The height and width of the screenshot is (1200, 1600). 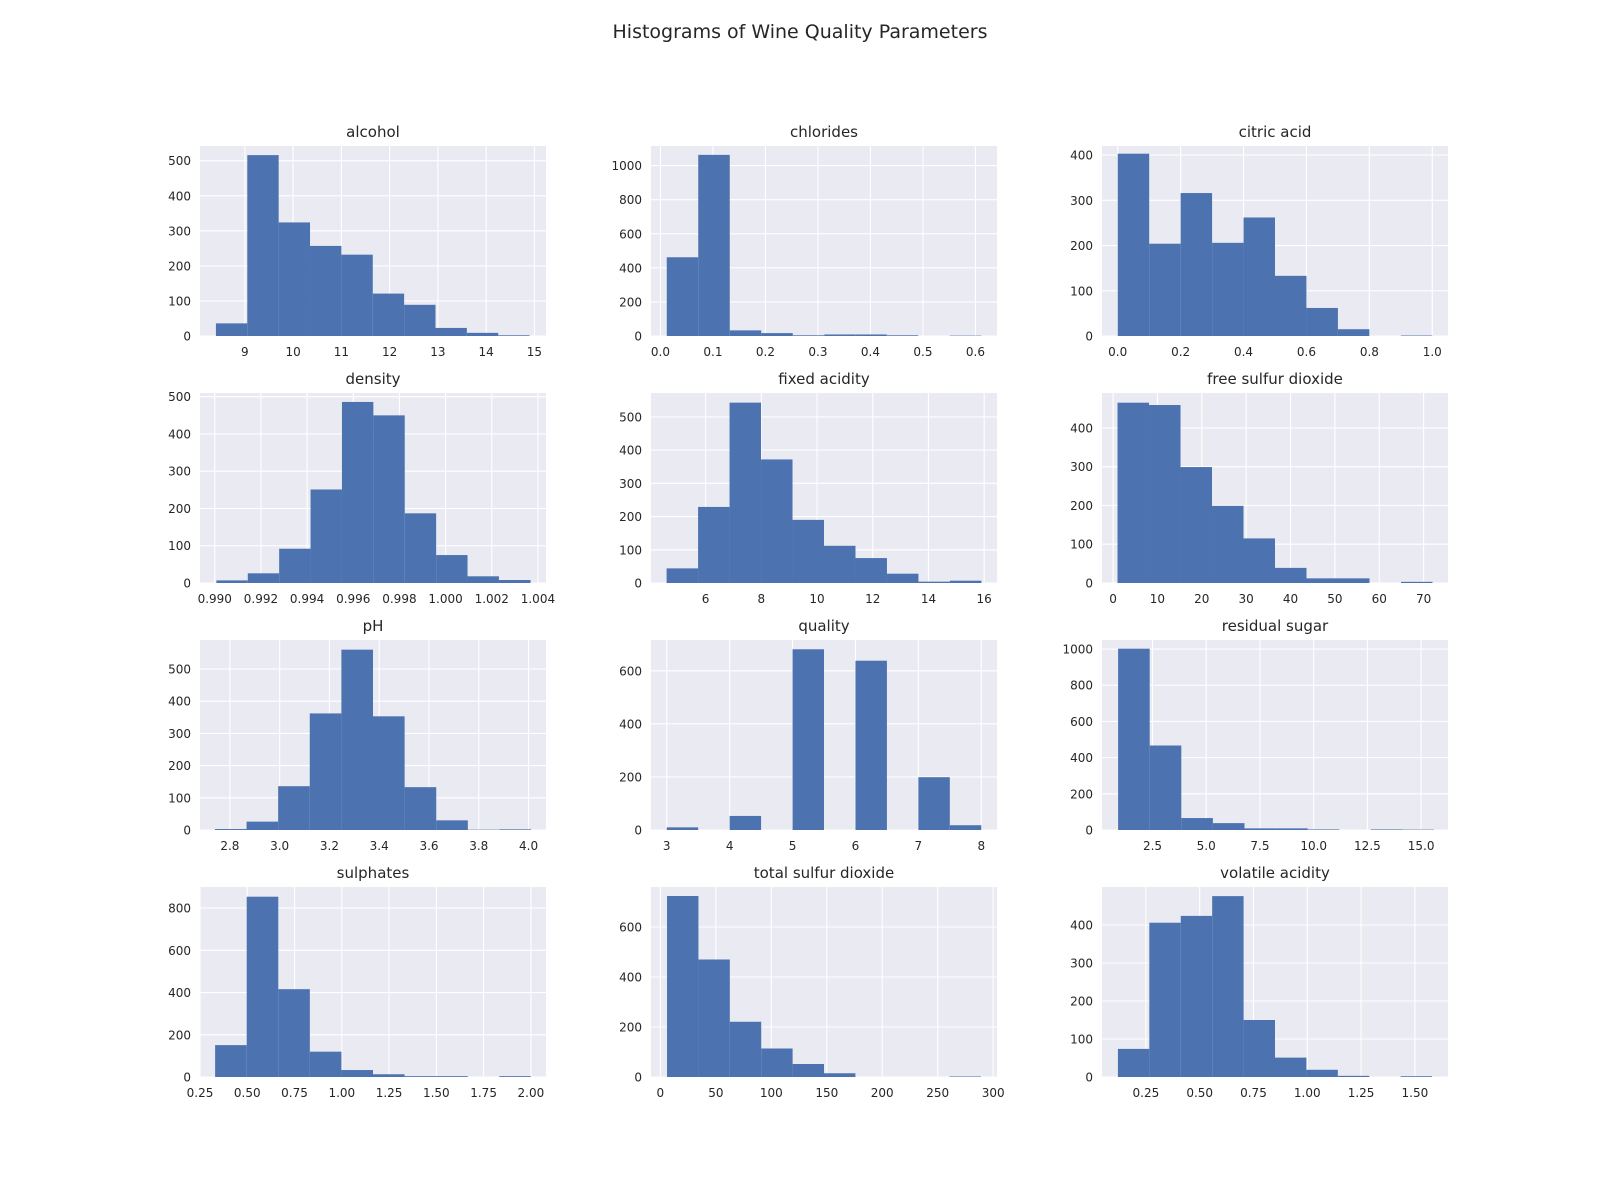 What do you see at coordinates (1432, 352) in the screenshot?
I see `x-tick-label: 1.0` at bounding box center [1432, 352].